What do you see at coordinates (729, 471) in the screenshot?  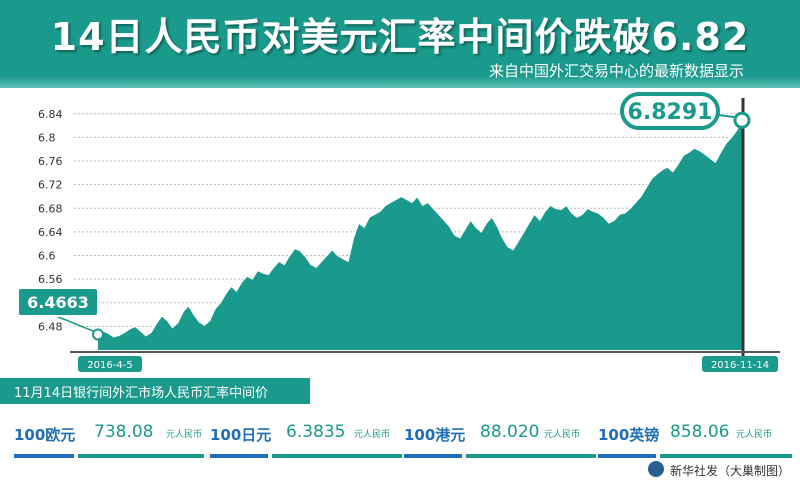 I see `source-credit: 新华社发（大巢制图）` at bounding box center [729, 471].